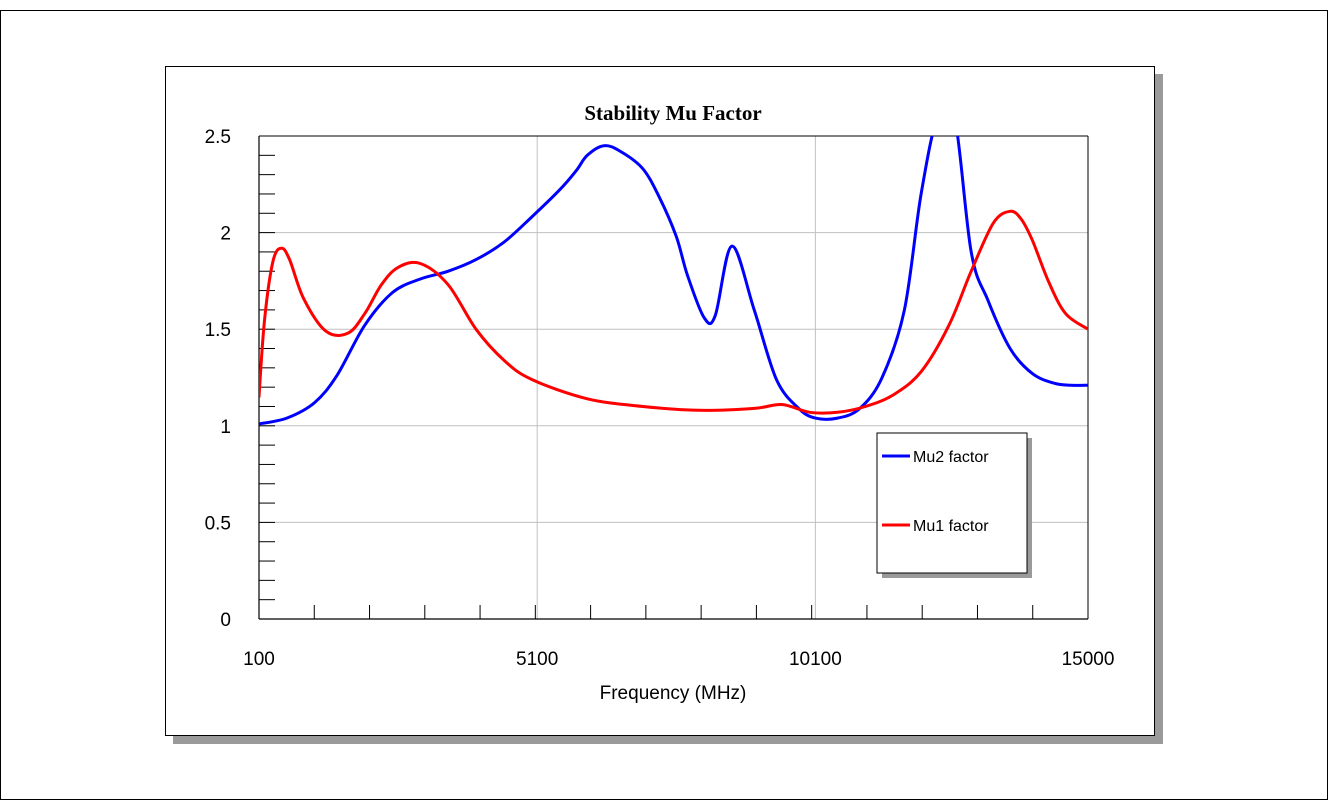  Describe the element at coordinates (672, 113) in the screenshot. I see `chart-title: Stability Mu Factor` at that location.